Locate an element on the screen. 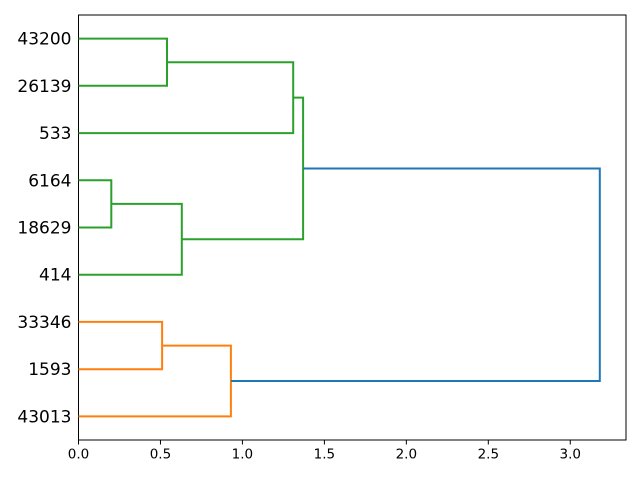 Image resolution: width=640 pixels, height=480 pixels. dendrogram-link-G is located at coordinates (155, 381).